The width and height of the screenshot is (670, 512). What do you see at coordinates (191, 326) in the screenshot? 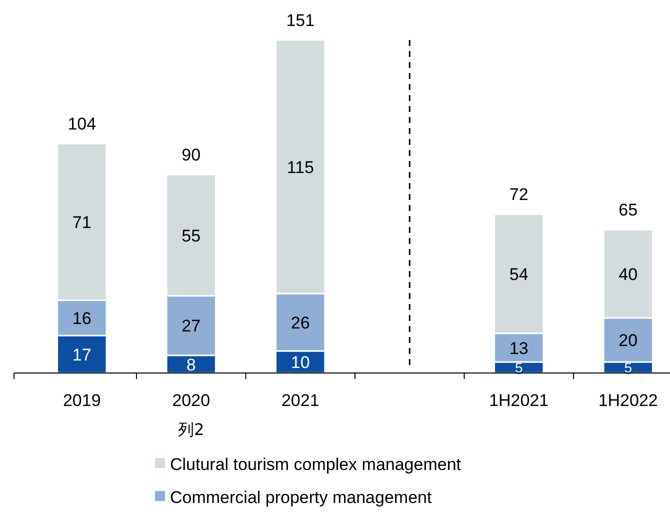
I see `data-label: 27` at bounding box center [191, 326].